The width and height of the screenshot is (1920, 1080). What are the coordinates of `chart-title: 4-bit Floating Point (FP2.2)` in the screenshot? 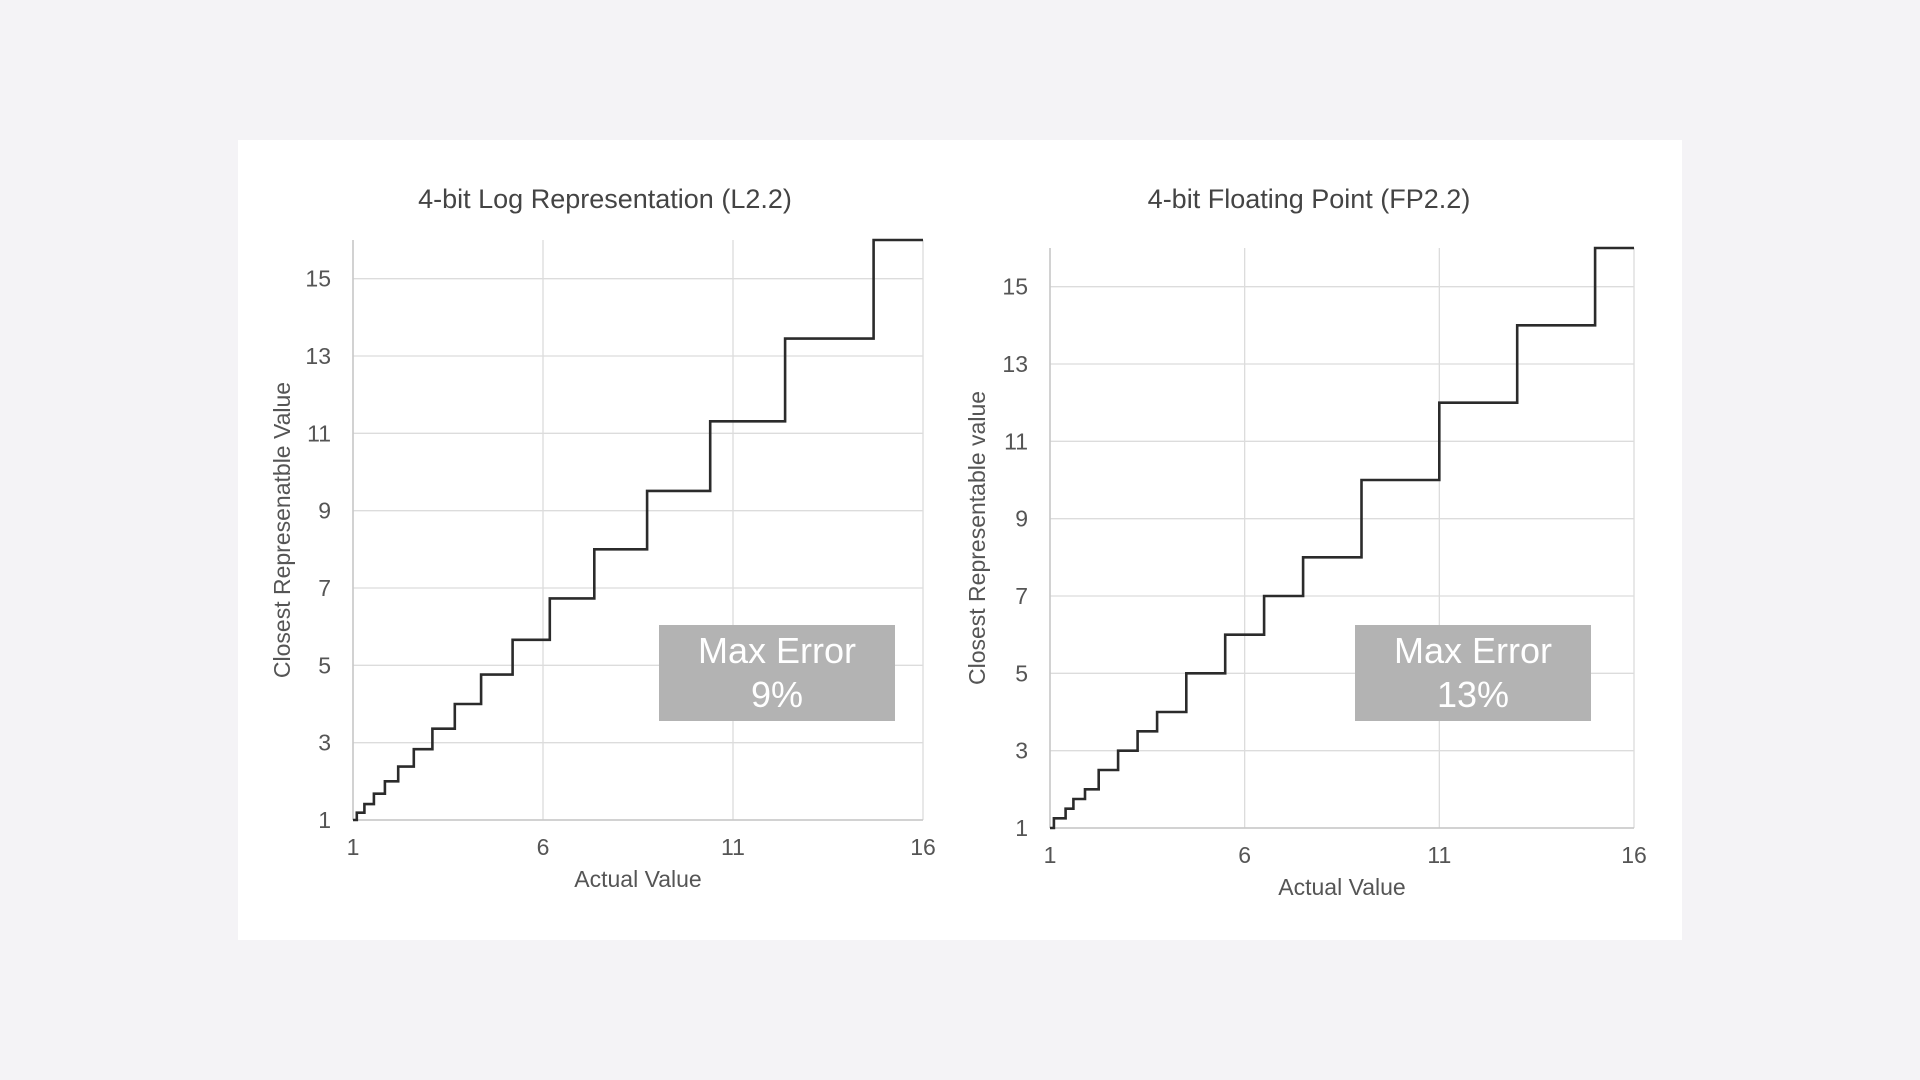 It's located at (1309, 199).